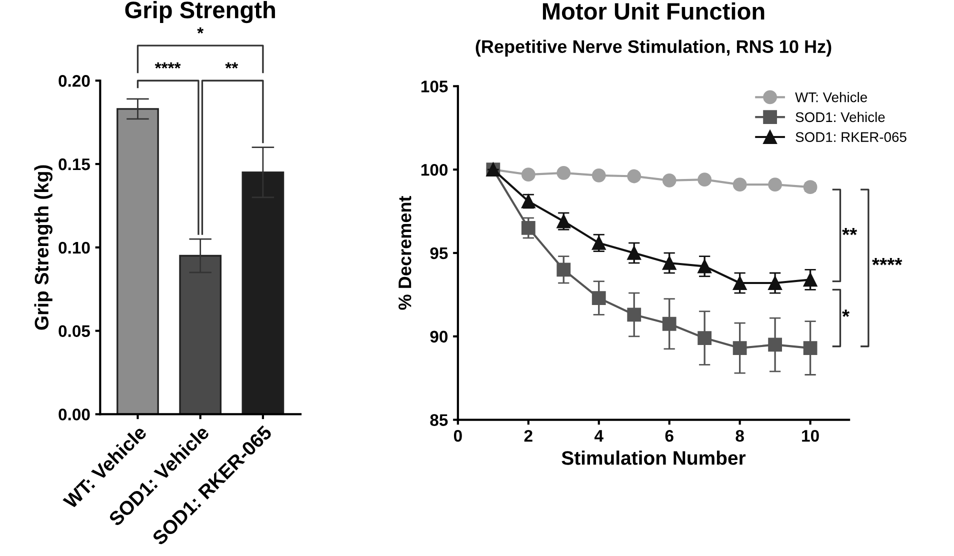 The height and width of the screenshot is (556, 954). What do you see at coordinates (846, 313) in the screenshot?
I see `annotation: *` at bounding box center [846, 313].